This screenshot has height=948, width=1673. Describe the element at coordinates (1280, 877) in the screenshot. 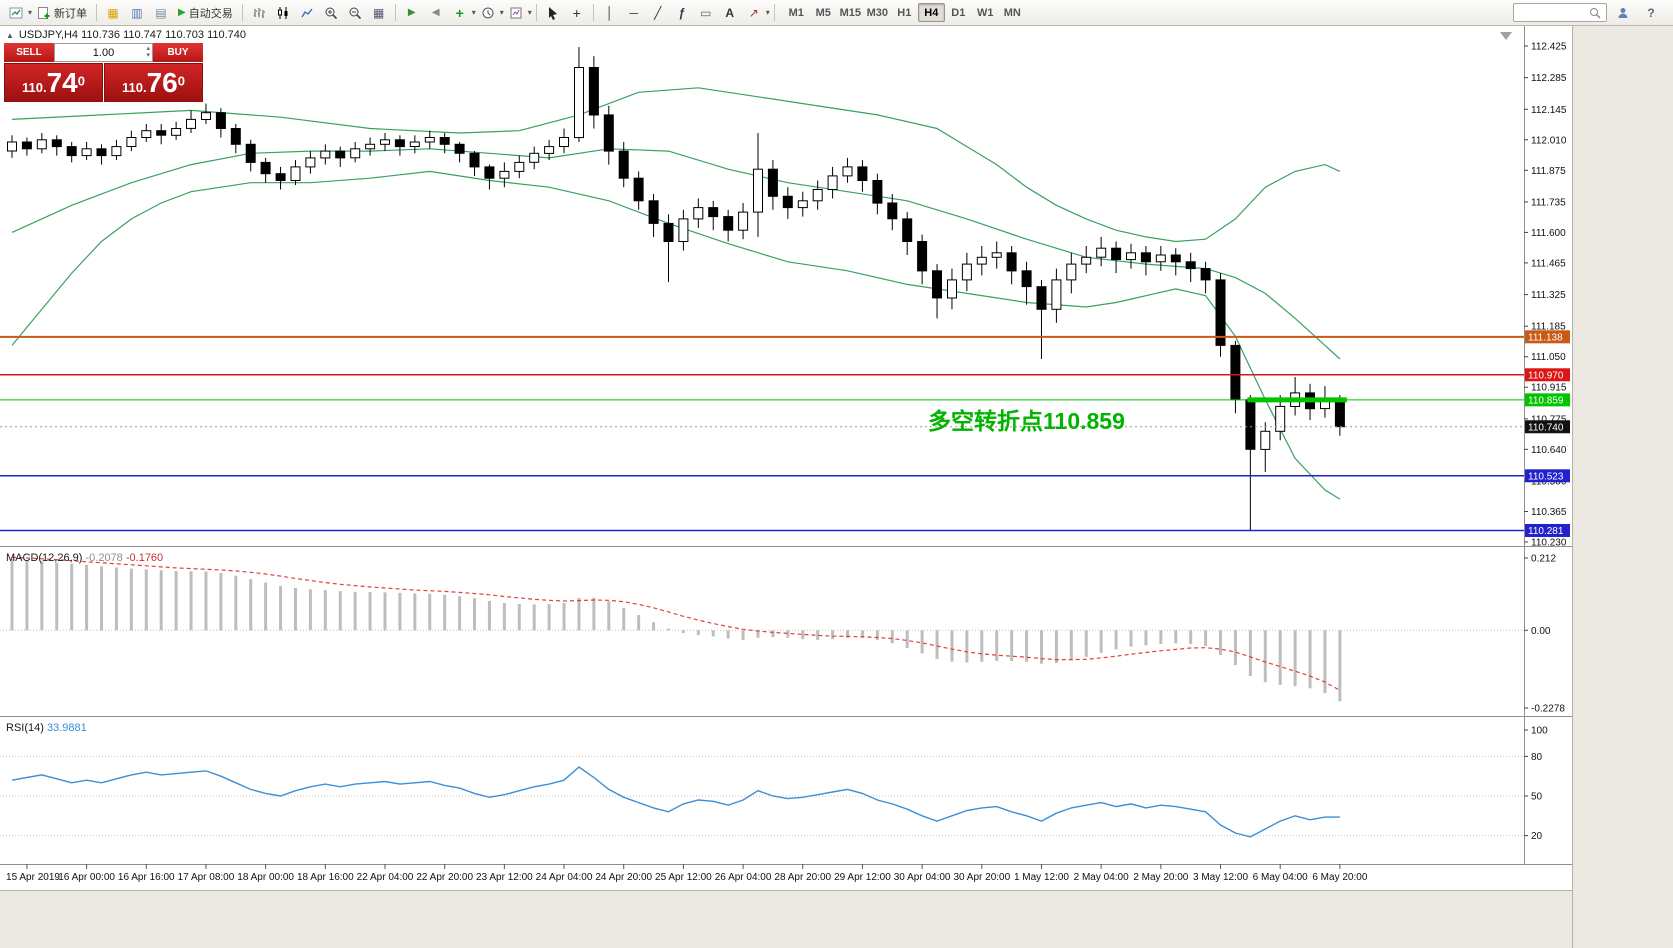

I see `time-axis-label: 6 May 04:00` at that location.